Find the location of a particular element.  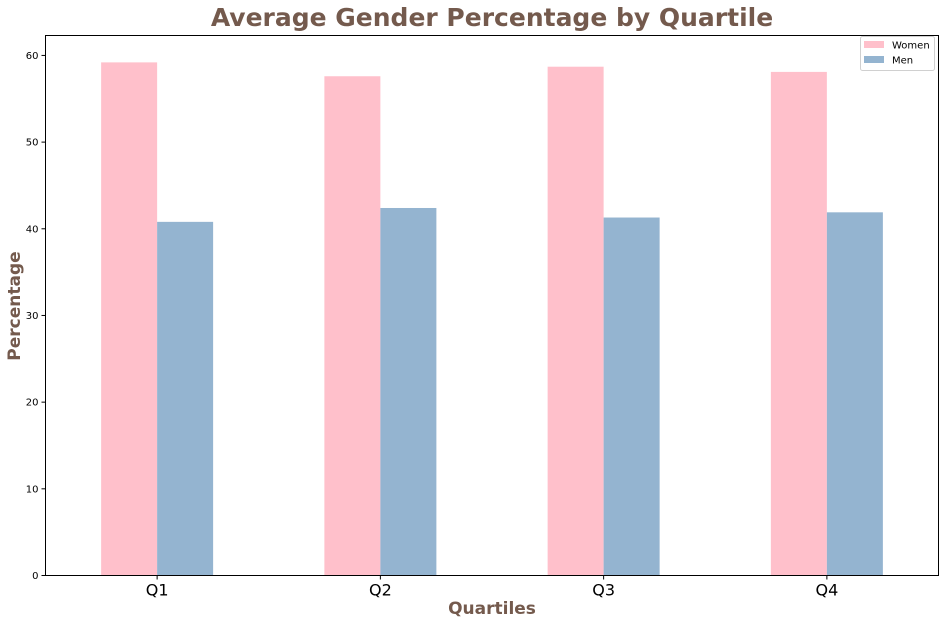

x-tick-label: Q2 is located at coordinates (380, 590).